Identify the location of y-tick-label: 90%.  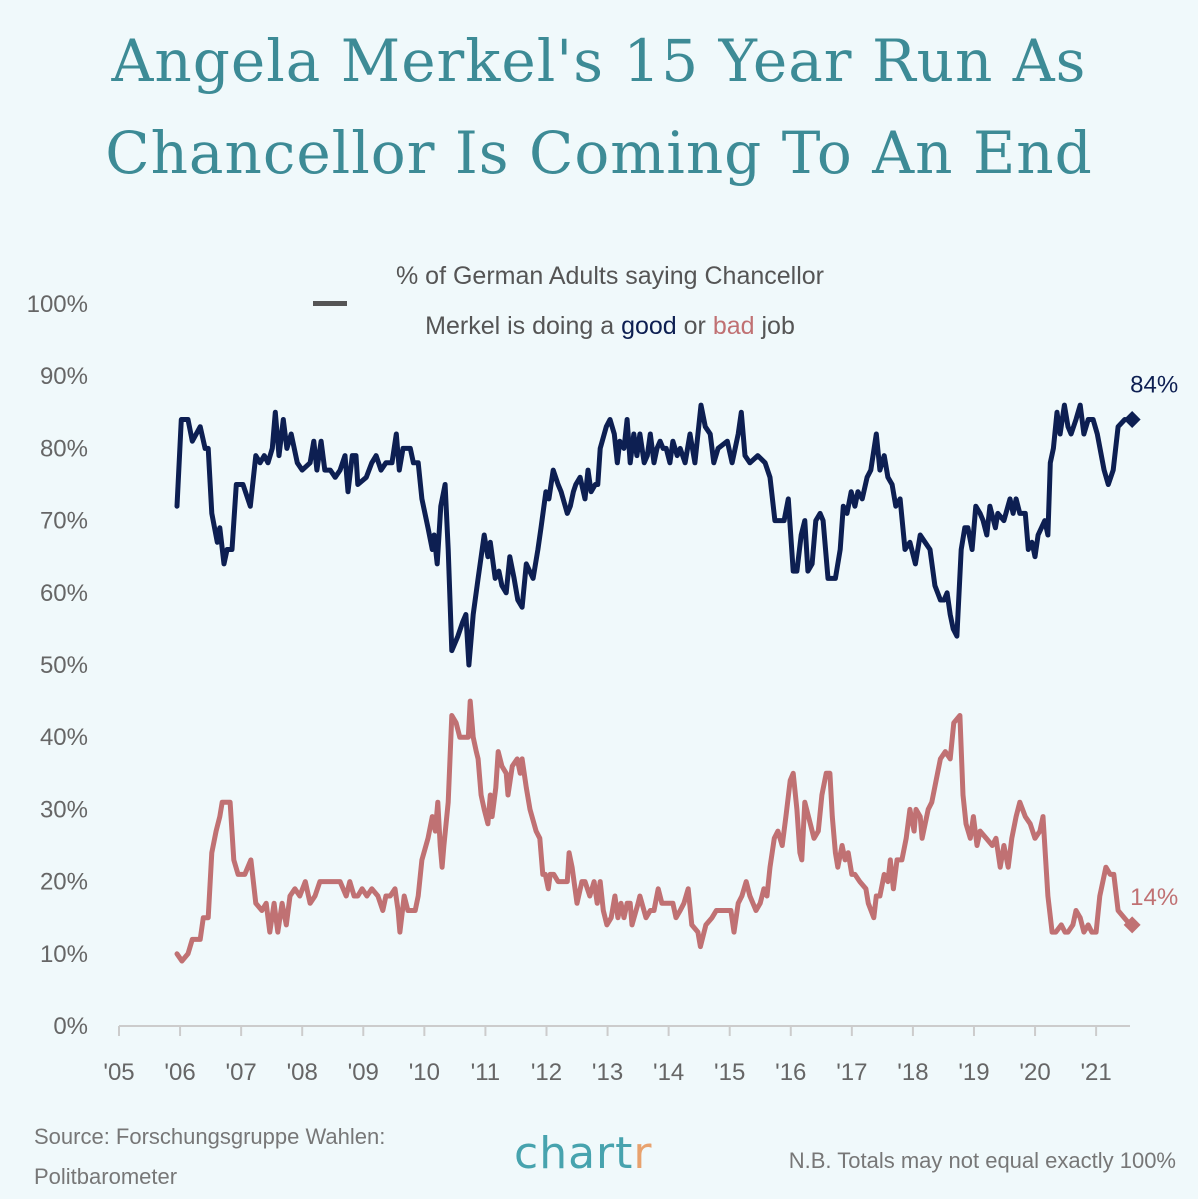
(64, 376).